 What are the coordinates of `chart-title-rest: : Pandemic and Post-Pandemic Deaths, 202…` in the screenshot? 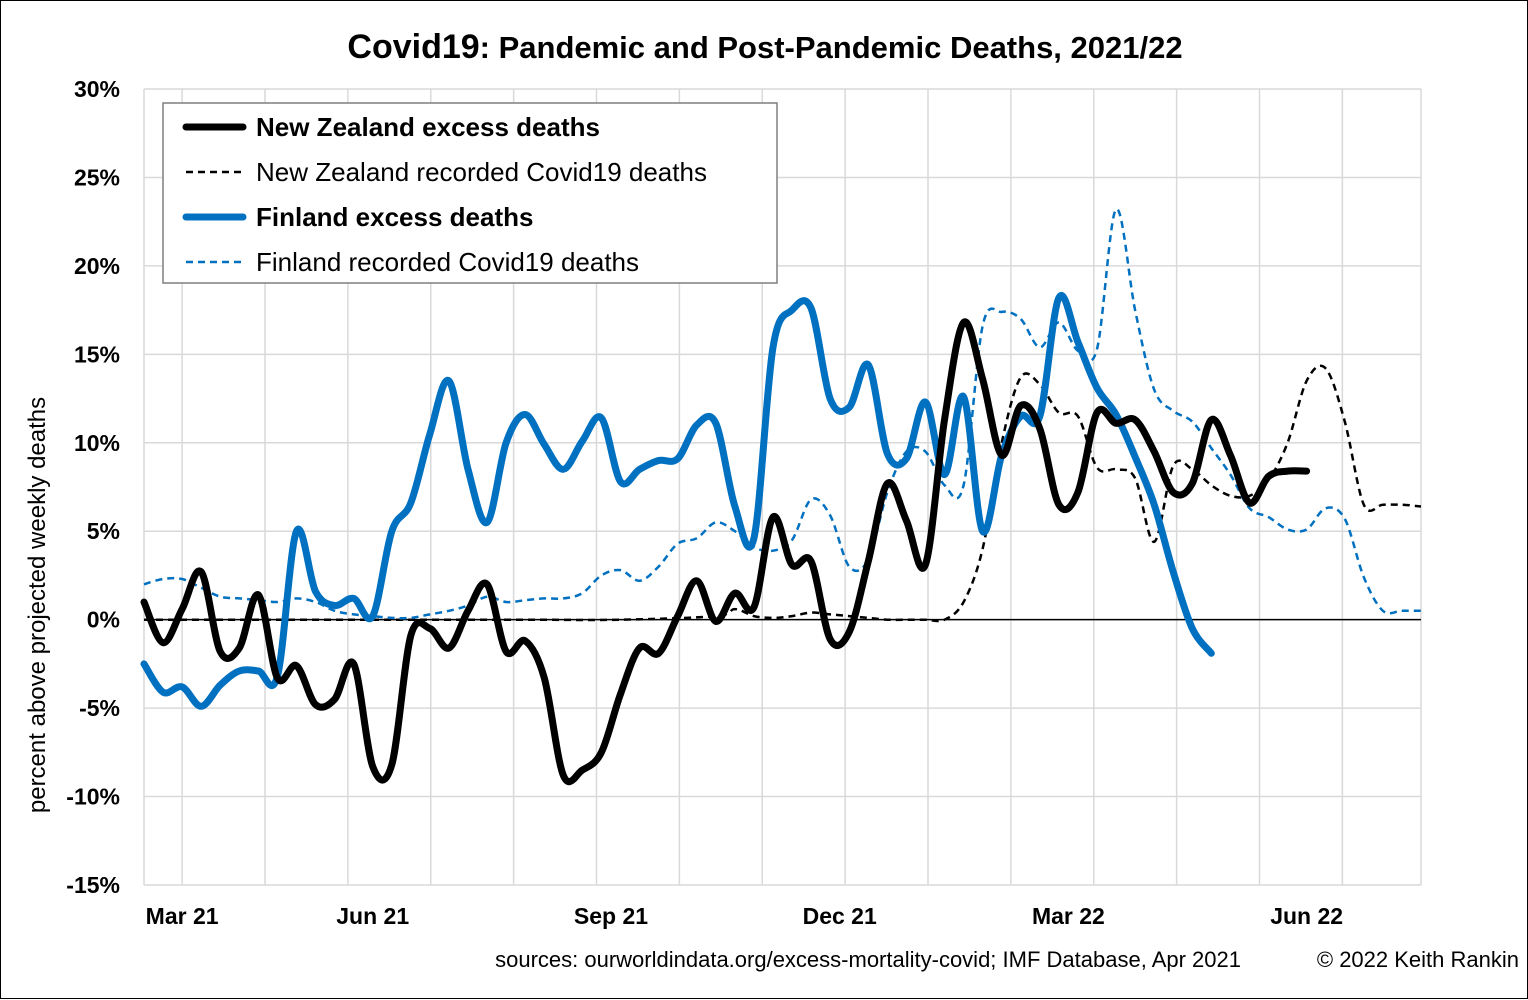 It's located at (831, 47).